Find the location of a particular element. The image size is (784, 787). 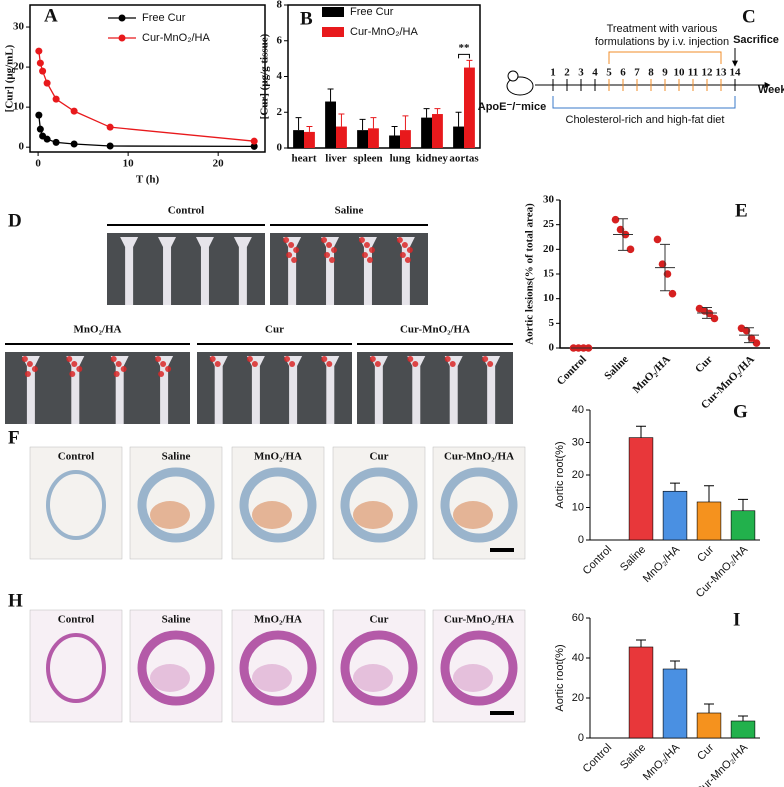

micrograph is located at coordinates (76, 666).